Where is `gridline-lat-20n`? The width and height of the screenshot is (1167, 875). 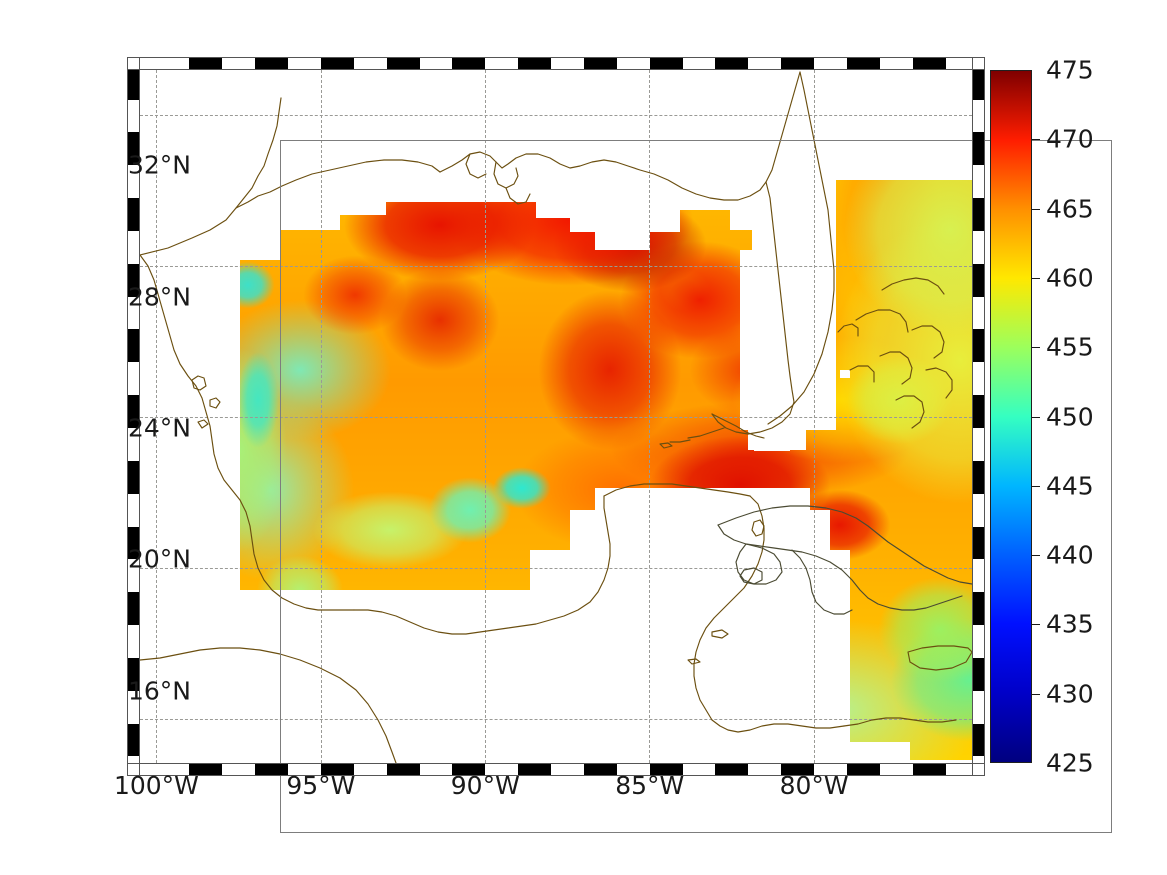
gridline-lat-20n is located at coordinates (556, 568).